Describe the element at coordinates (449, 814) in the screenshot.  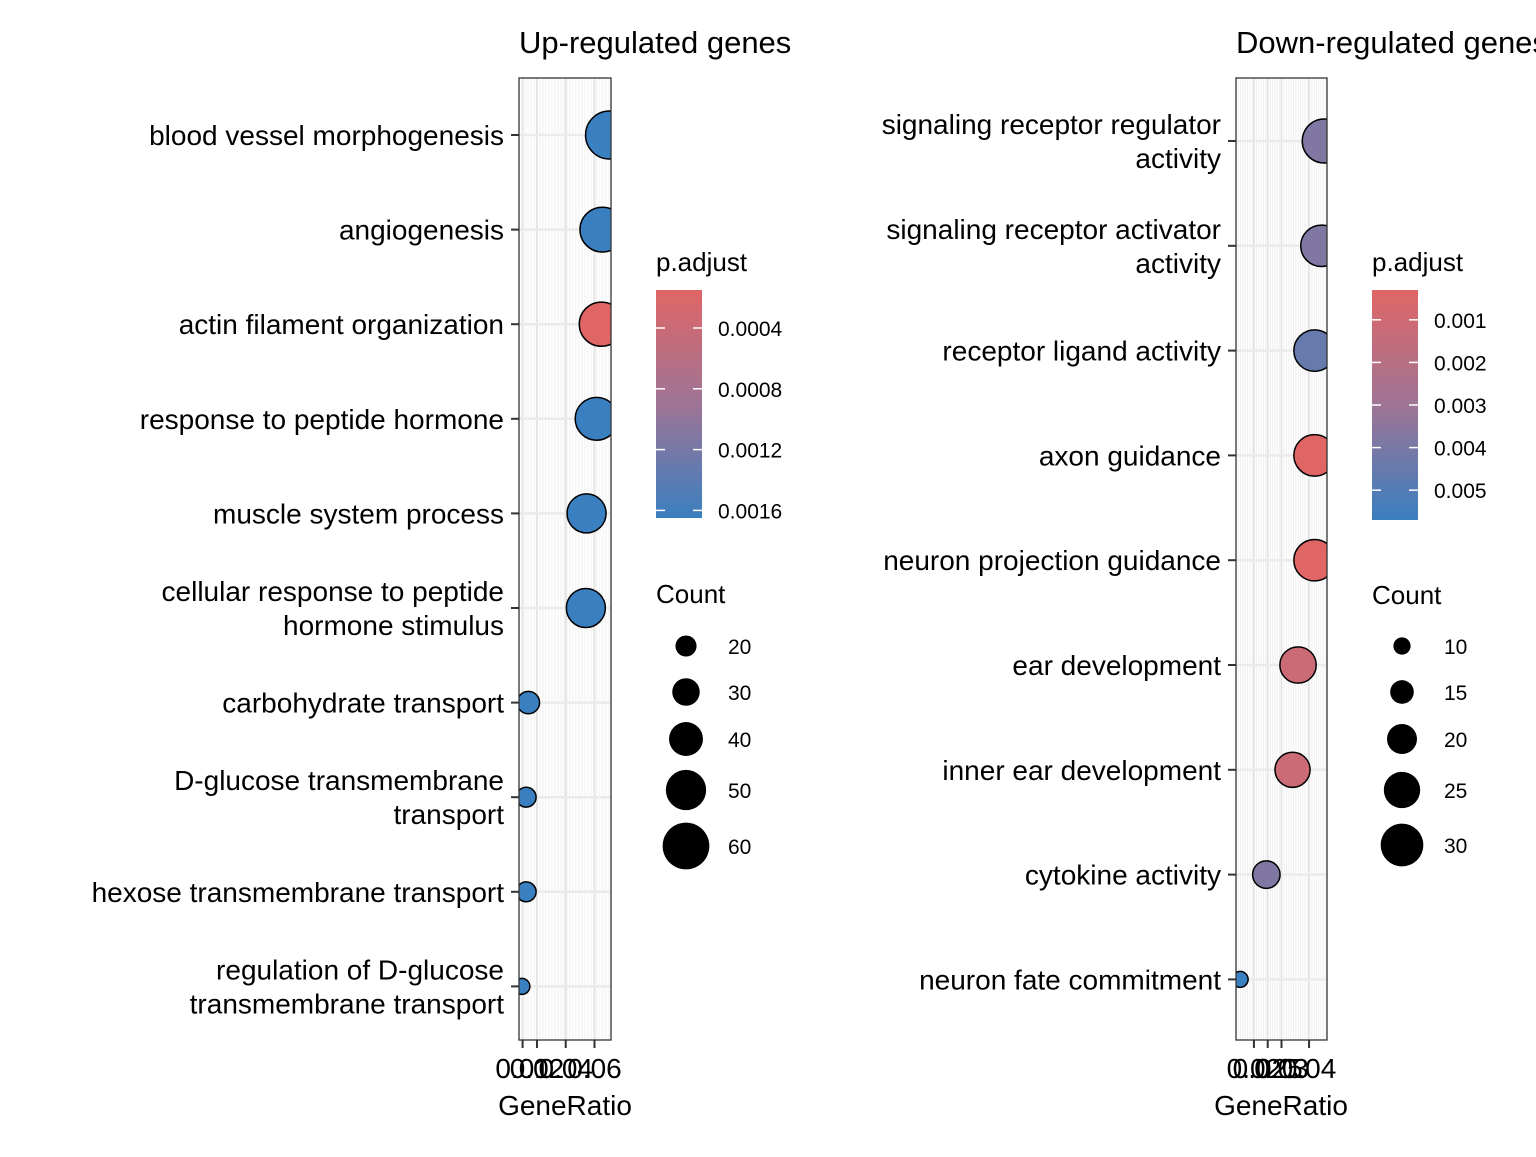
I see `y-tick-label: transport` at that location.